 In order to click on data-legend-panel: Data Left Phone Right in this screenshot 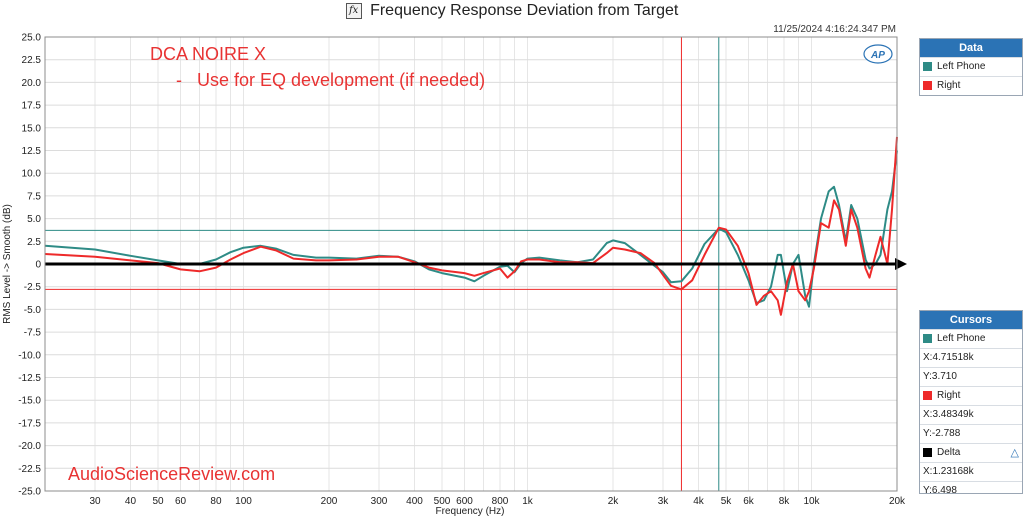, I will do `click(971, 67)`.